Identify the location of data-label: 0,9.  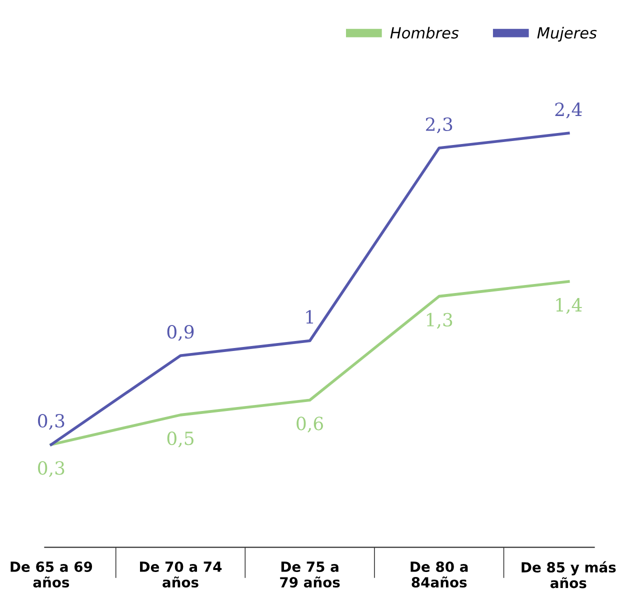
(180, 332).